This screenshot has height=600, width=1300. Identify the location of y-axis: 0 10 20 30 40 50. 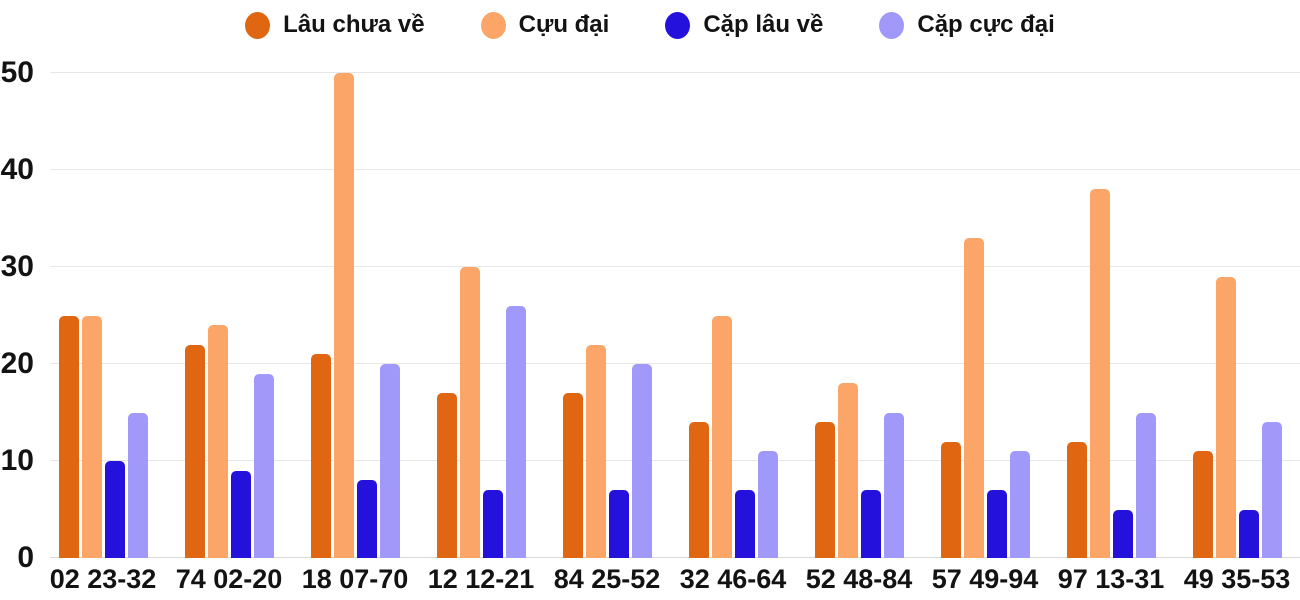
(17, 315).